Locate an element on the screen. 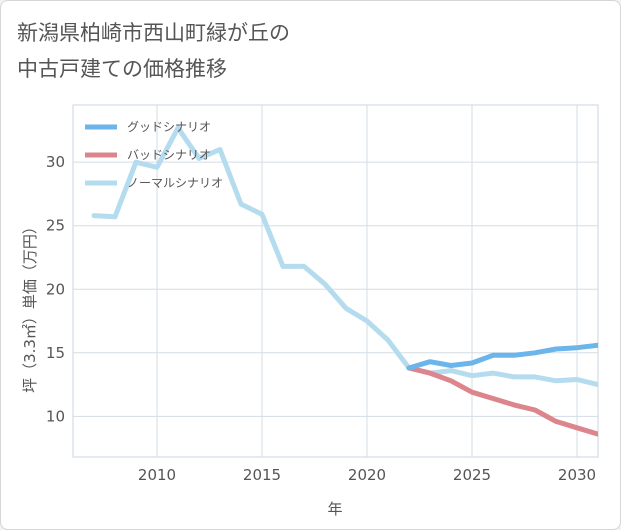 The width and height of the screenshot is (621, 530). y-tick-label: 20 is located at coordinates (55, 289).